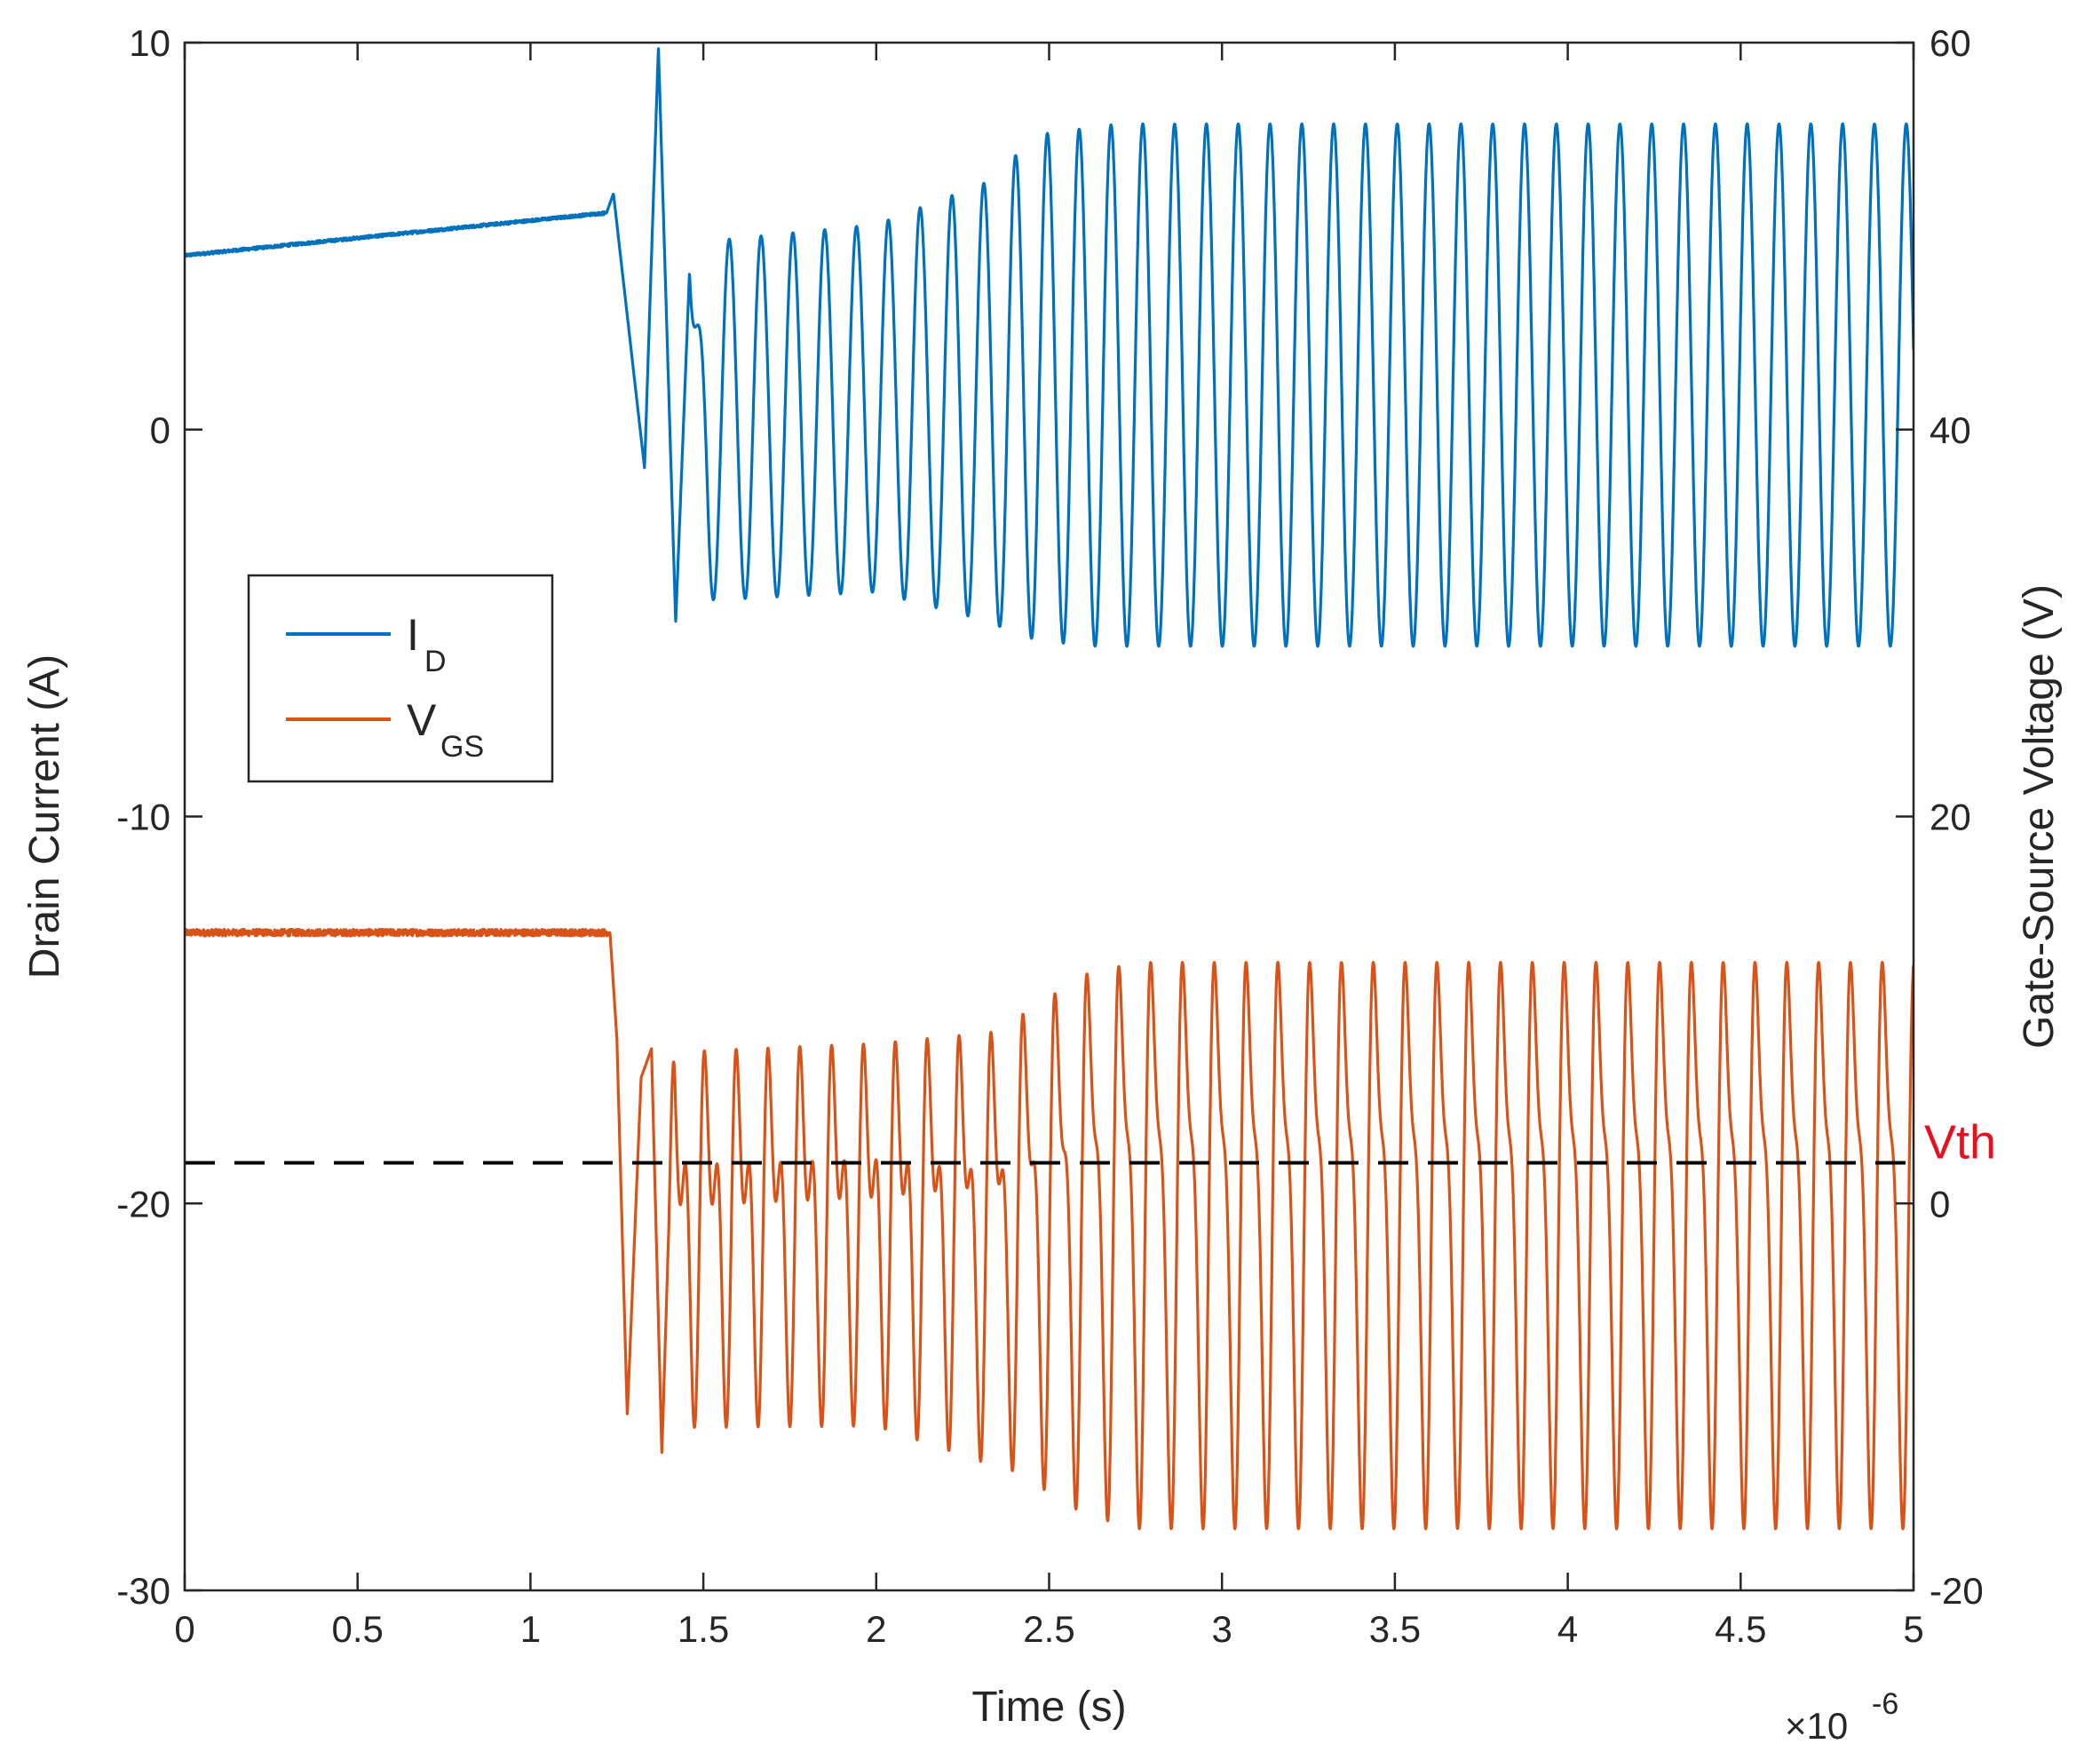 The image size is (2100, 1752). Describe the element at coordinates (422, 720) in the screenshot. I see `legend-label-1: V` at that location.